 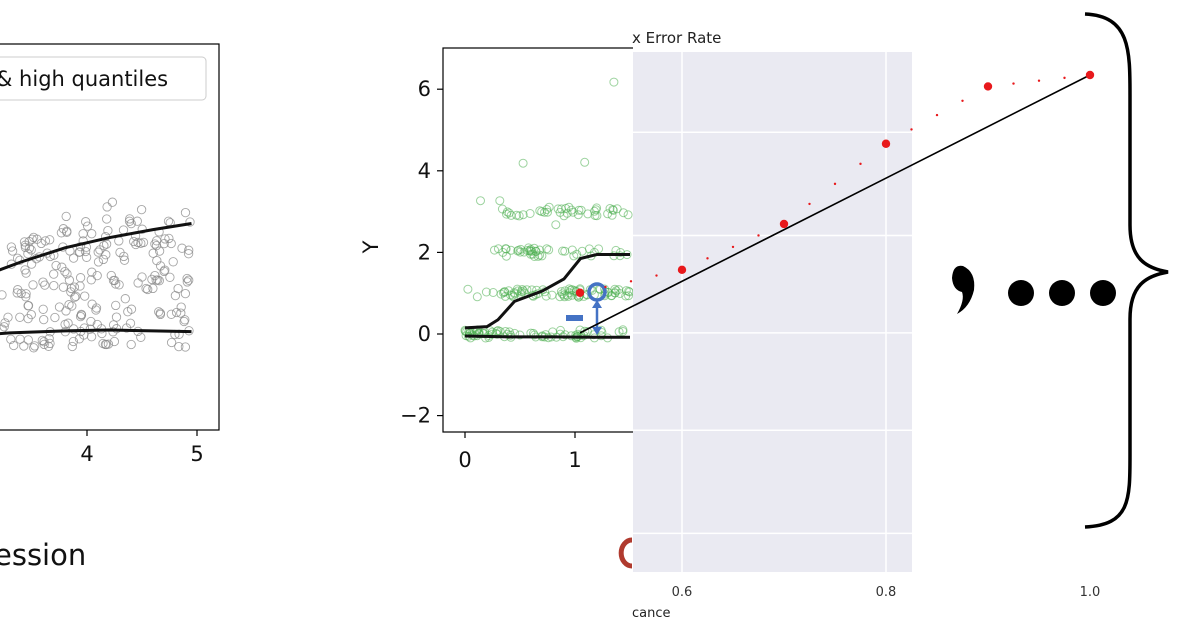 What do you see at coordinates (682, 592) in the screenshot?
I see `x-tick-label: 0.6` at bounding box center [682, 592].